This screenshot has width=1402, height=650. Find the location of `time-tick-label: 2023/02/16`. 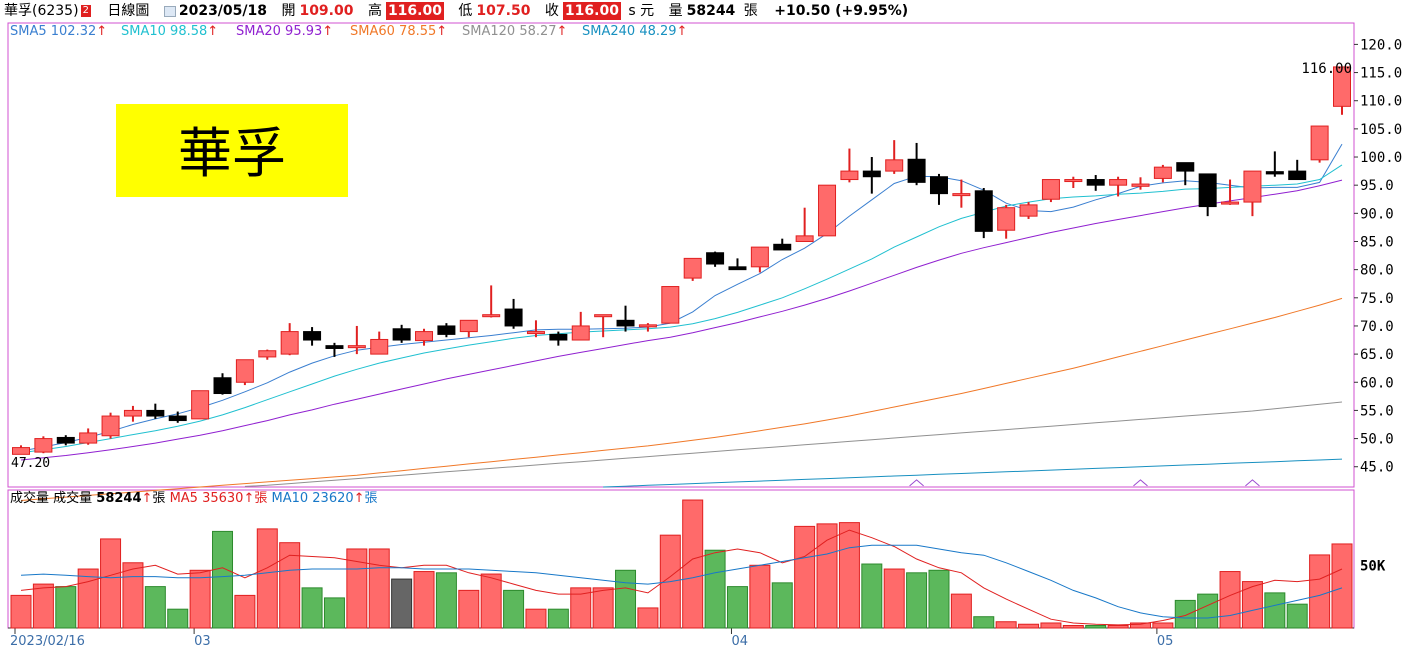

time-tick-label: 2023/02/16 is located at coordinates (47, 641).